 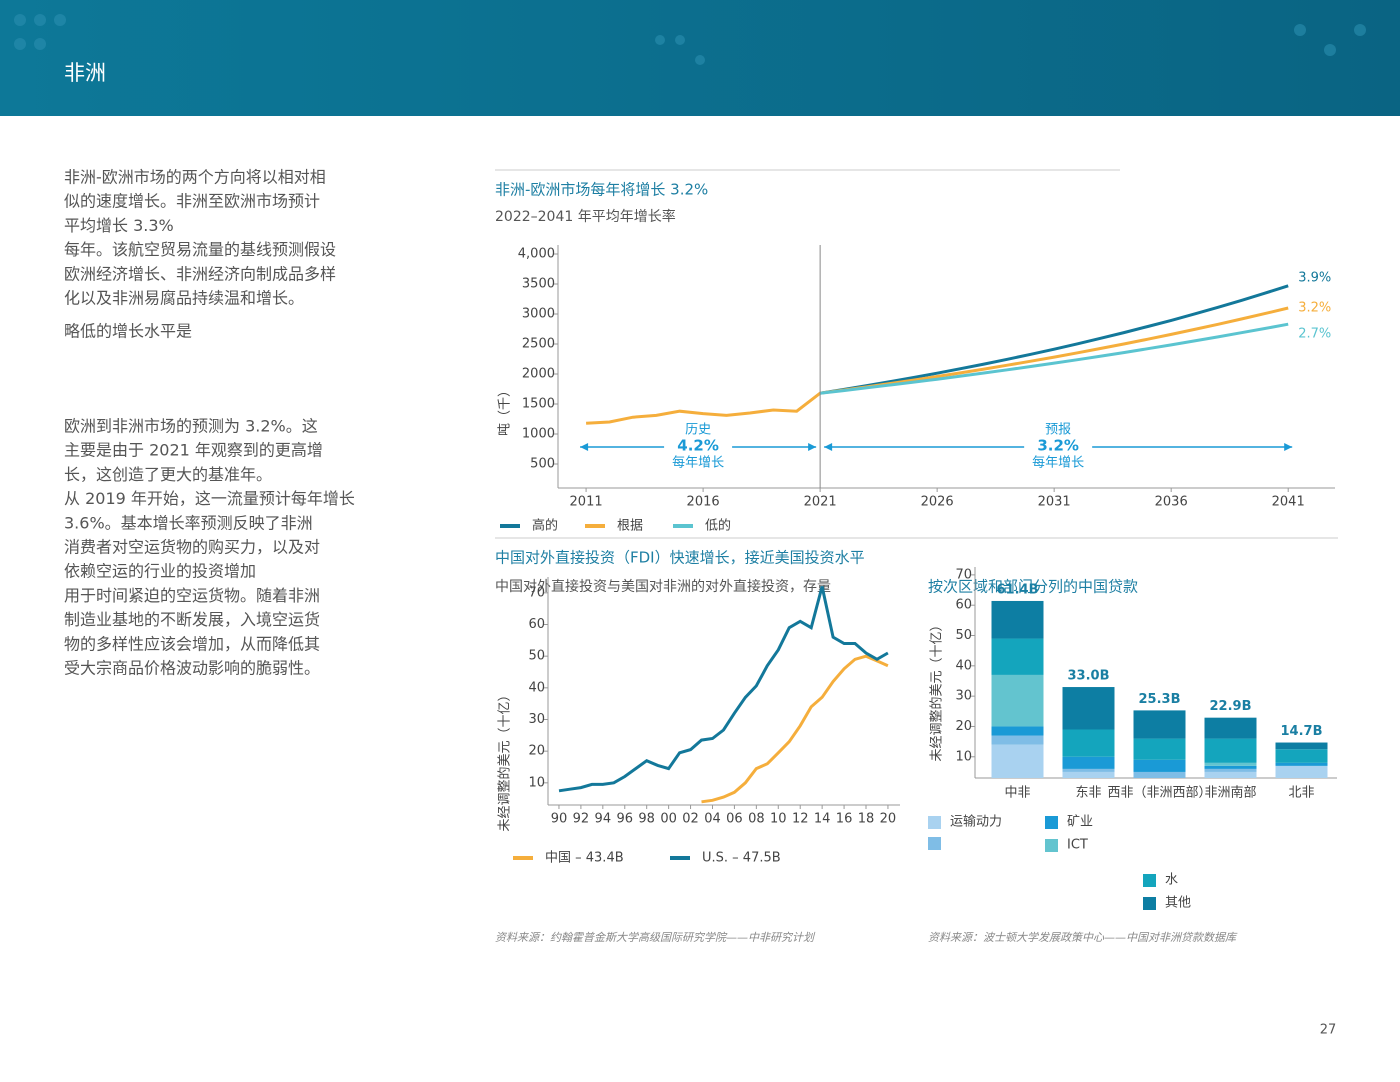 I want to click on x-tick-label: 10, so click(x=778, y=819).